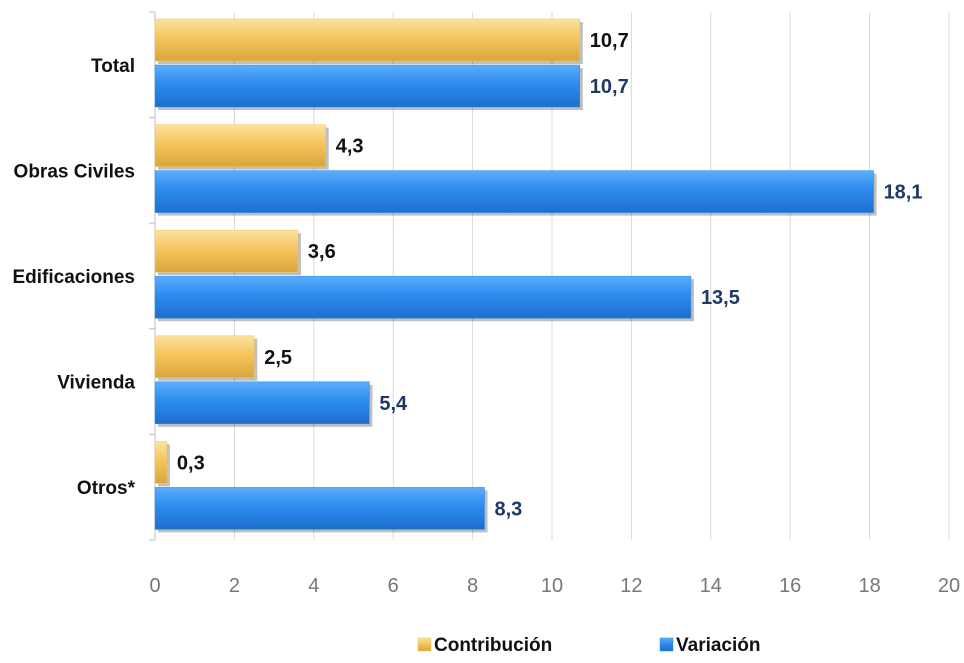 The height and width of the screenshot is (663, 964). I want to click on x-tick-label: 12, so click(631, 586).